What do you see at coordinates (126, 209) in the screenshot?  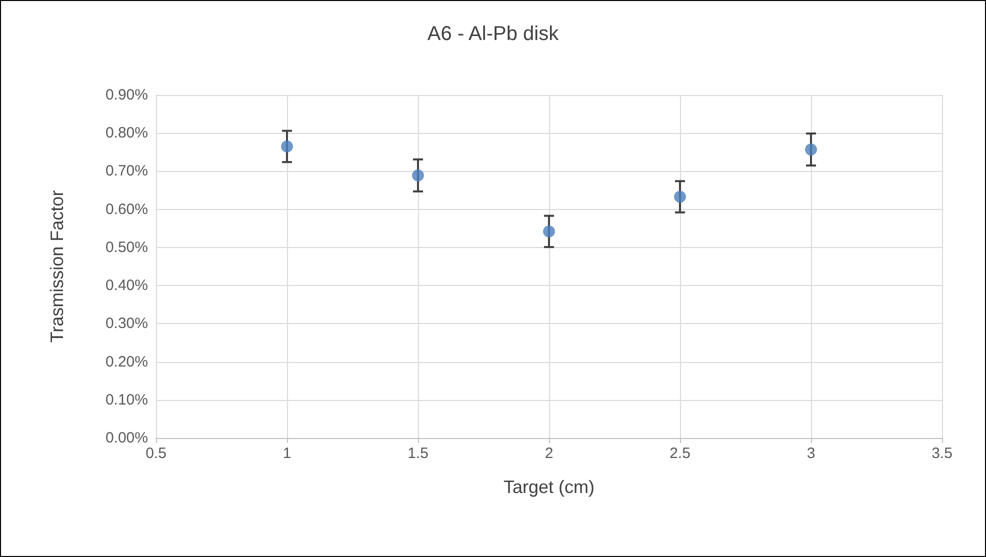 I see `y-tick-label: 0.60%` at bounding box center [126, 209].